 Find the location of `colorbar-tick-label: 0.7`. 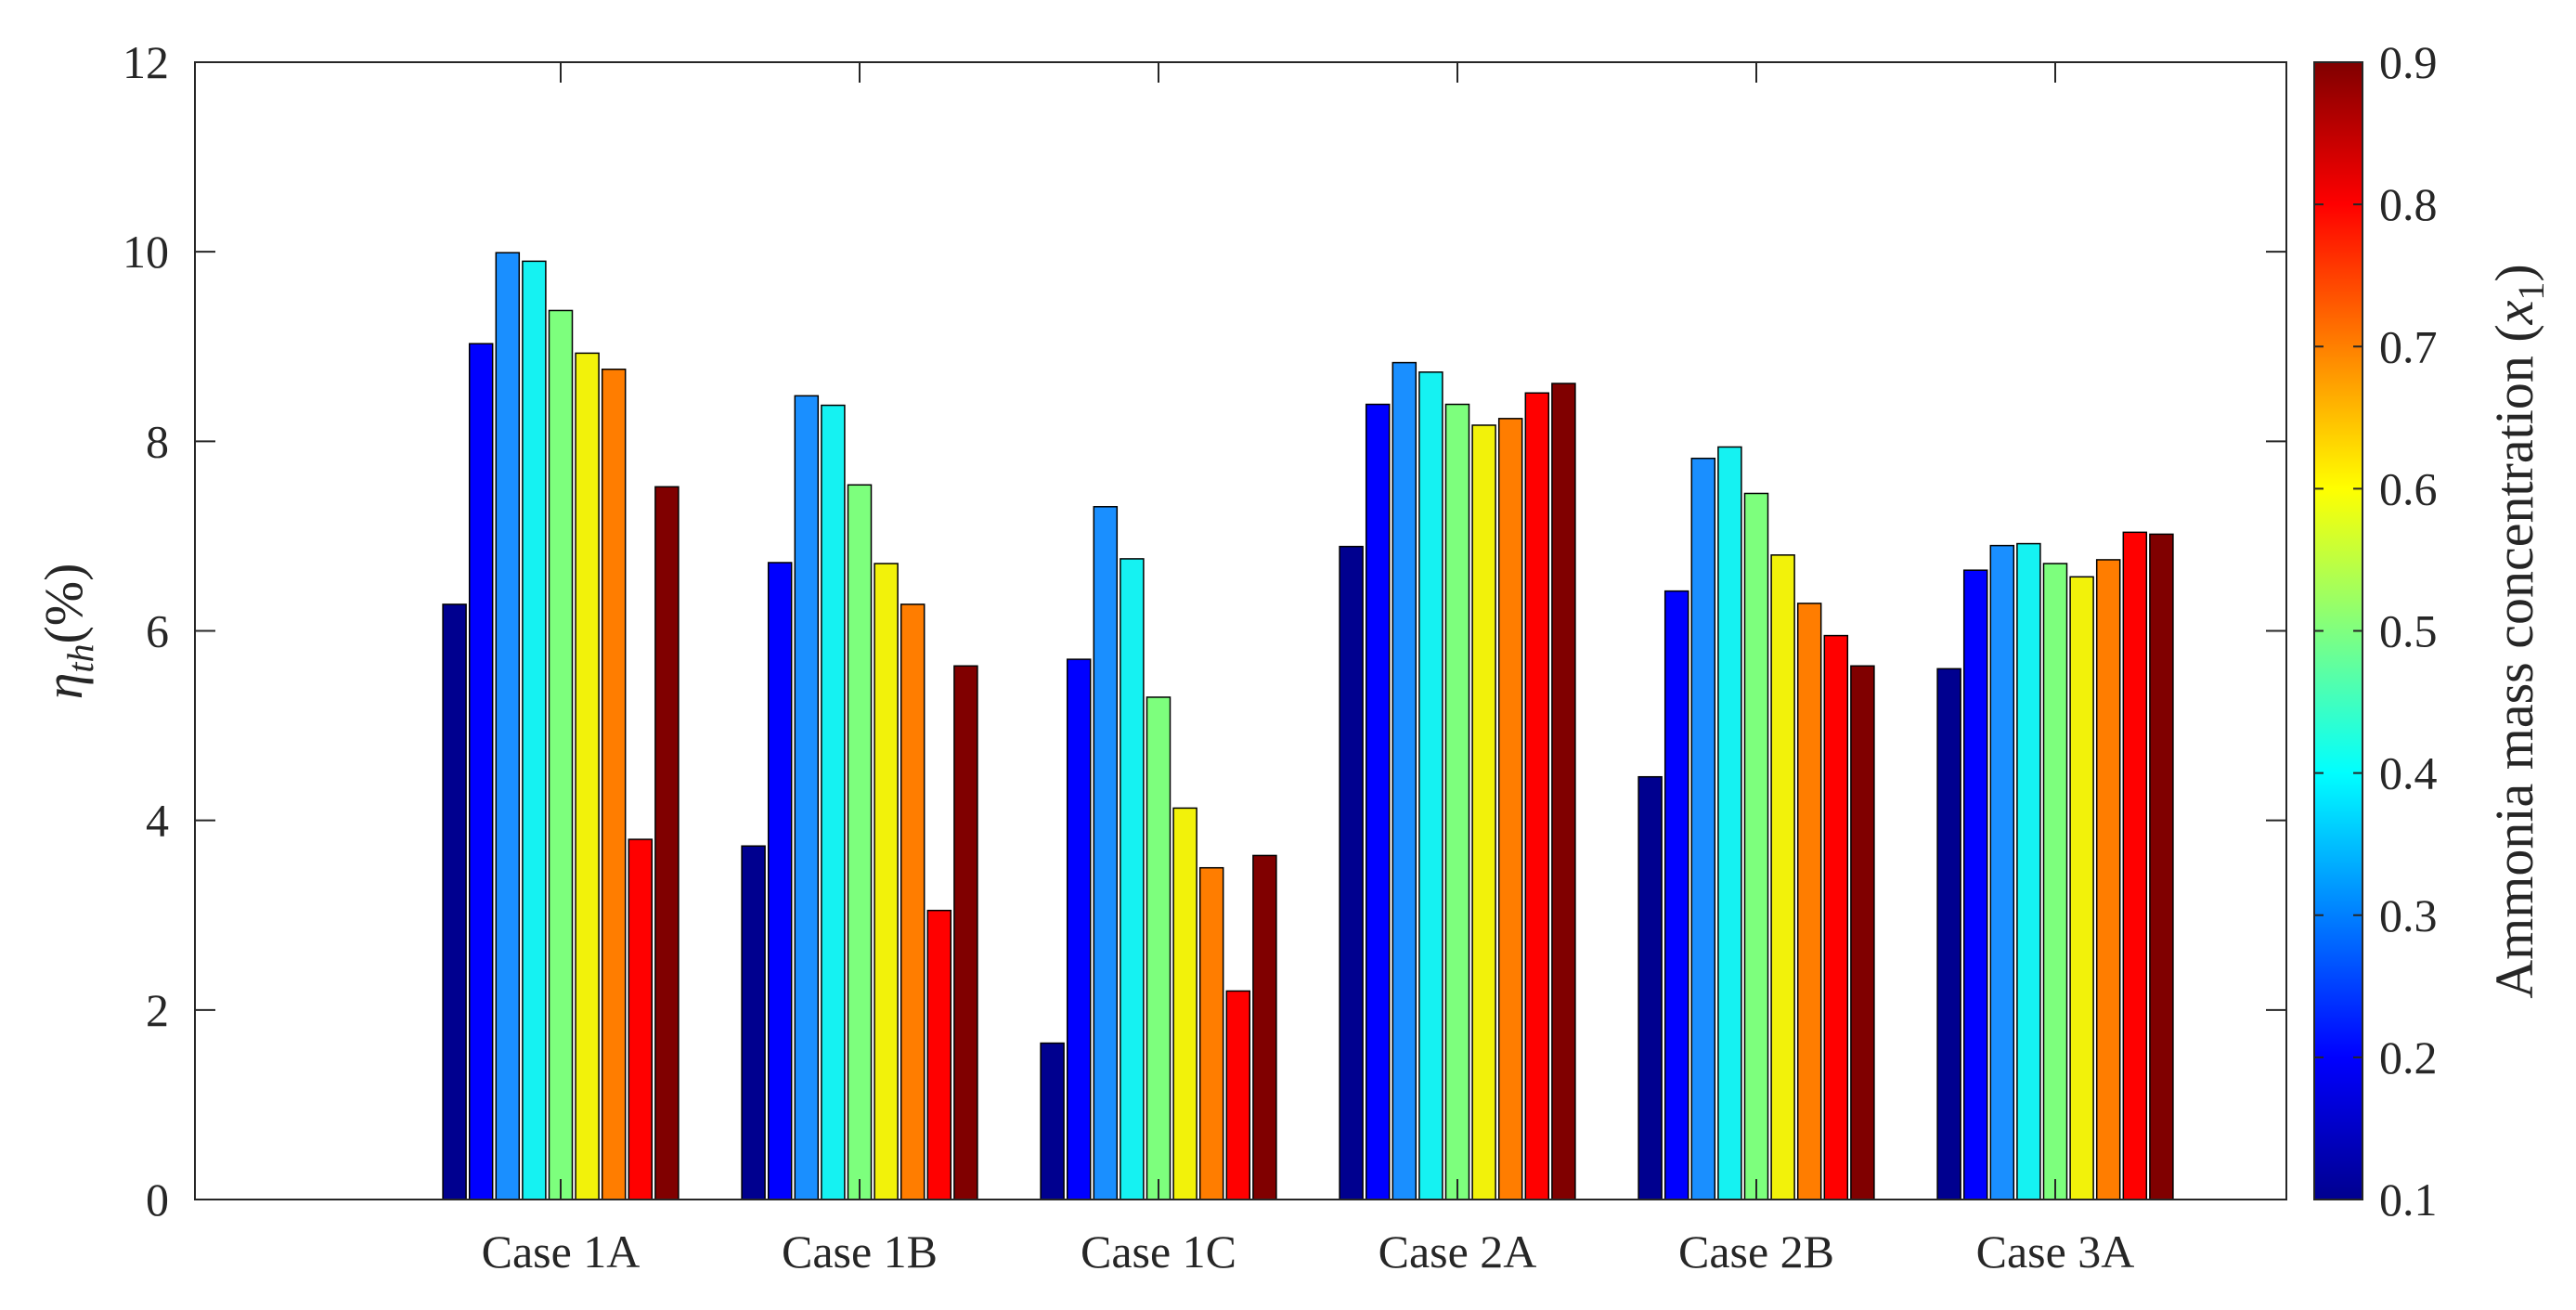

colorbar-tick-label: 0.7 is located at coordinates (2408, 346).